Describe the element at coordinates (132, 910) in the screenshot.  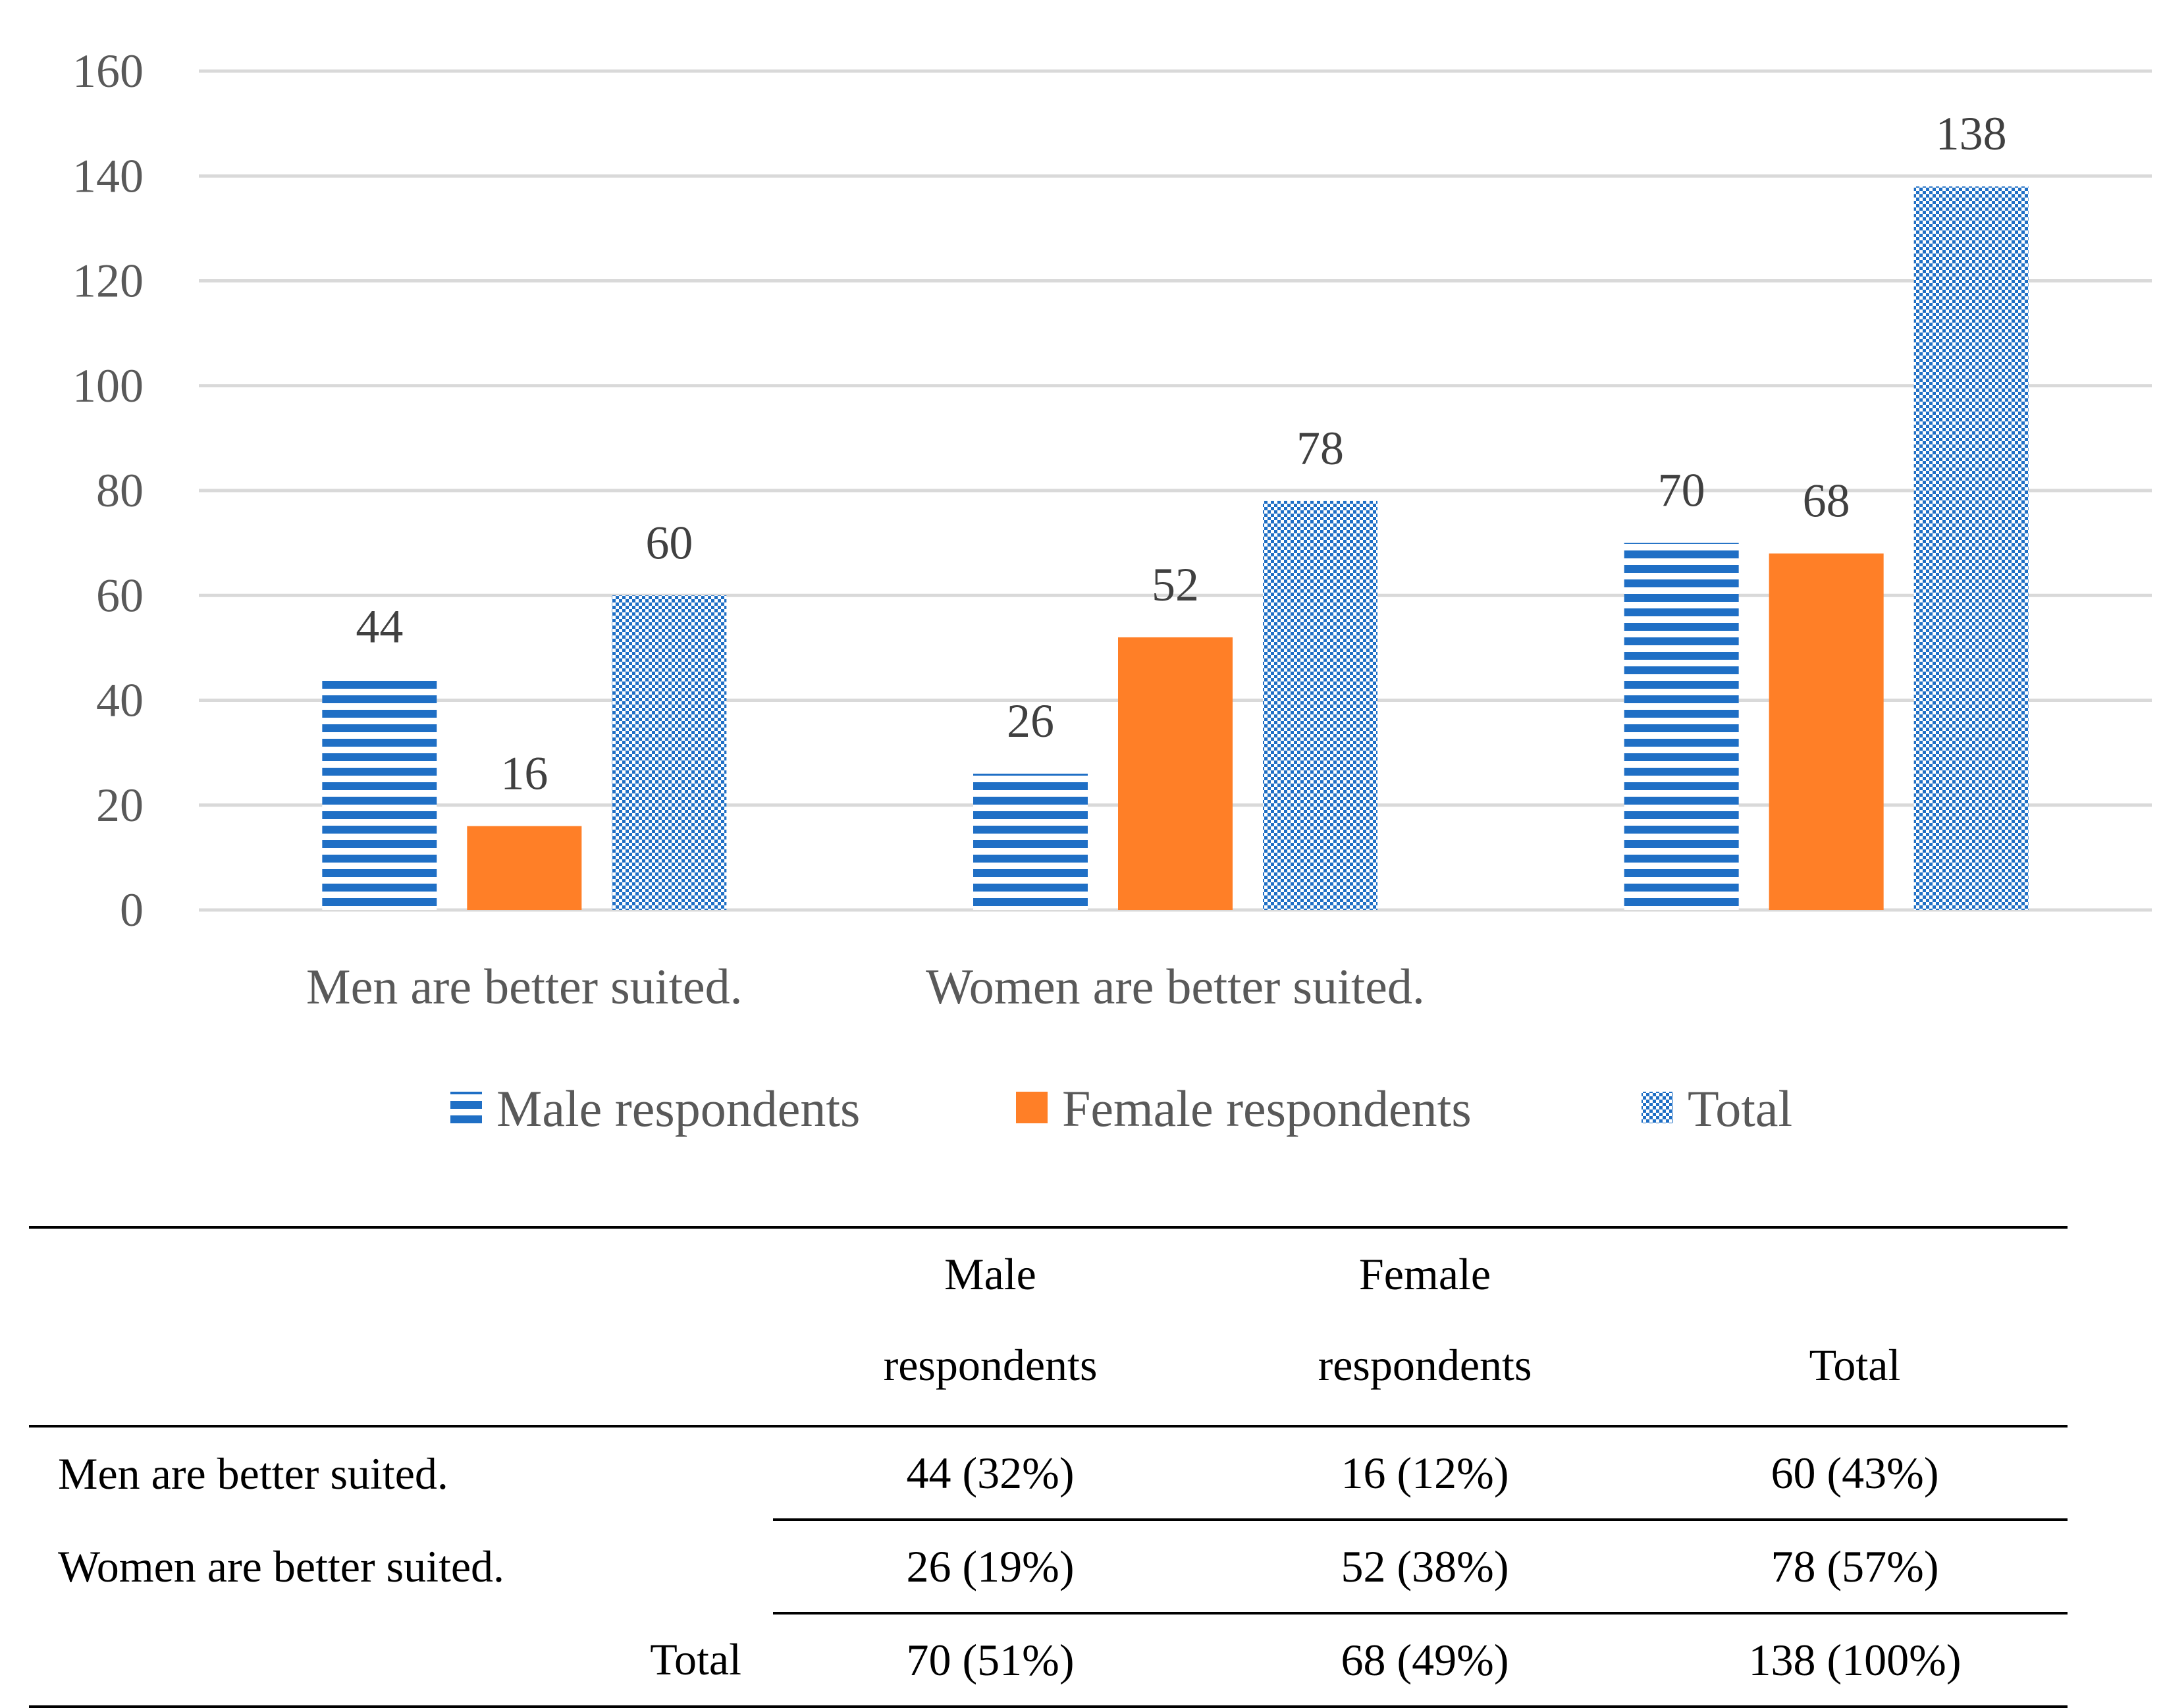
I see `y-tick-label: 0` at that location.